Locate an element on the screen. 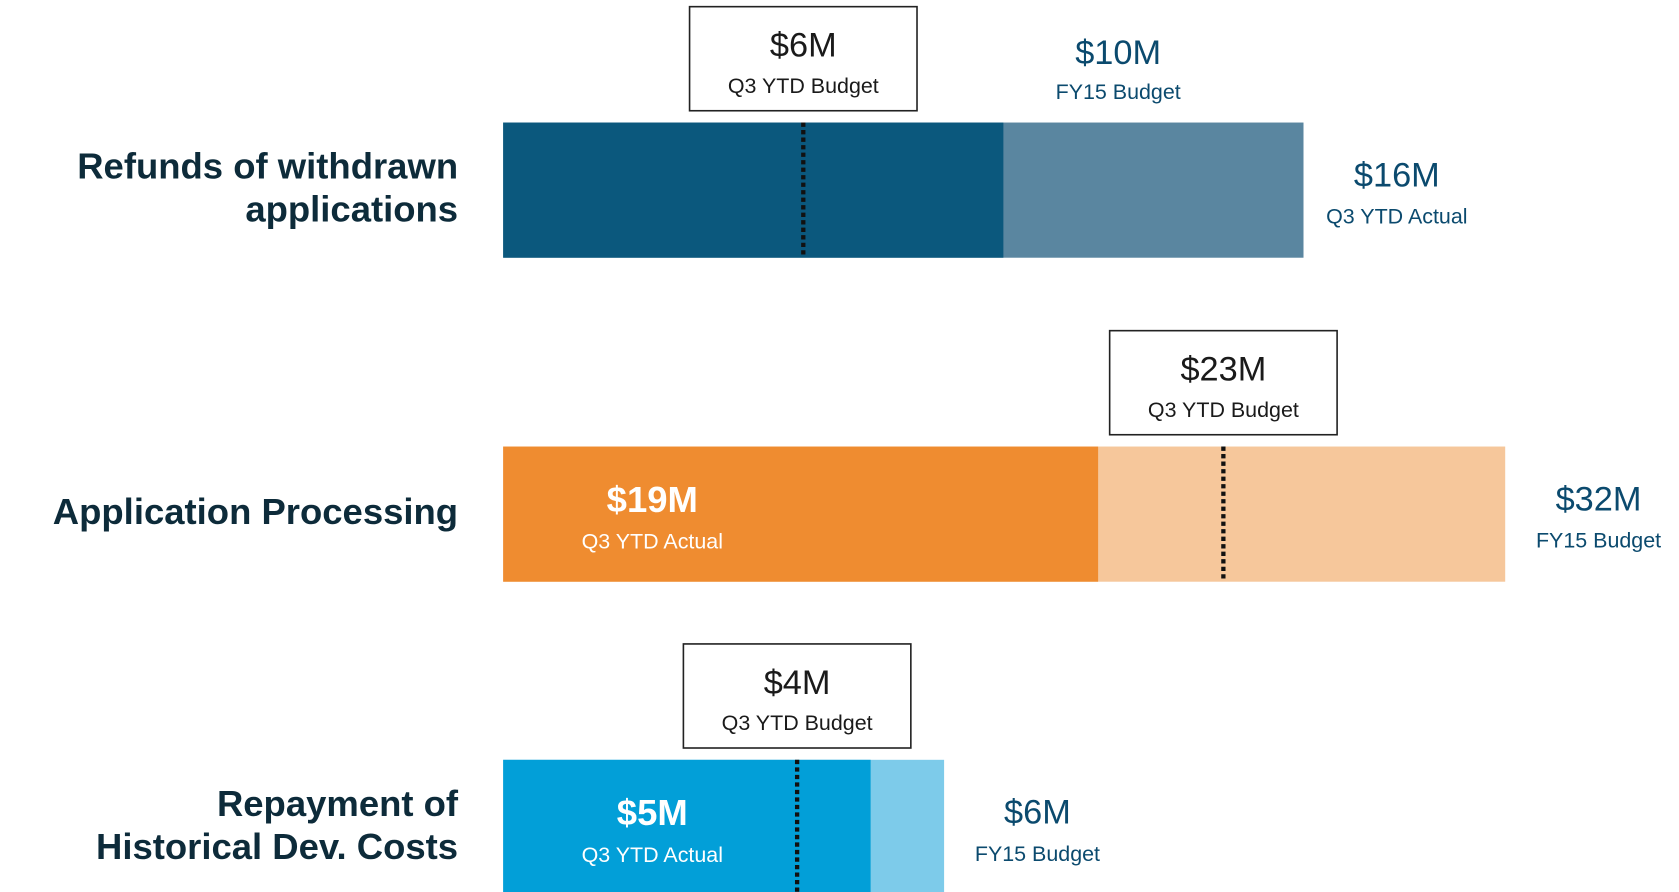  value-label: $6M is located at coordinates (1037, 813).